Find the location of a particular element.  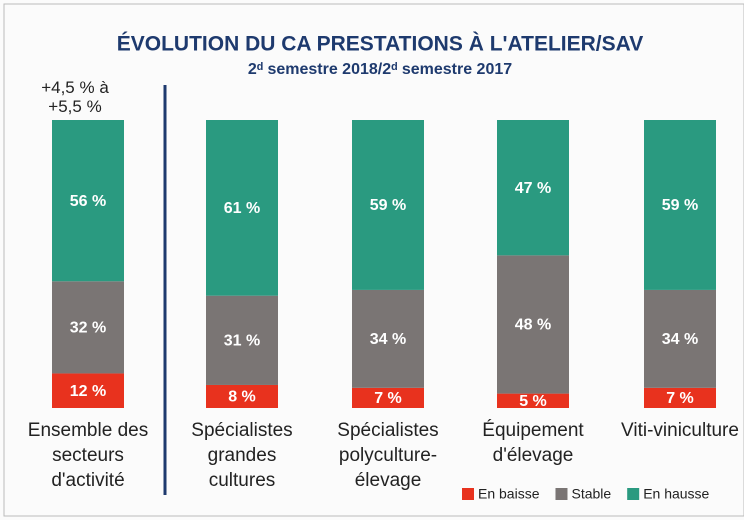

legend-label: En hausse is located at coordinates (676, 494).